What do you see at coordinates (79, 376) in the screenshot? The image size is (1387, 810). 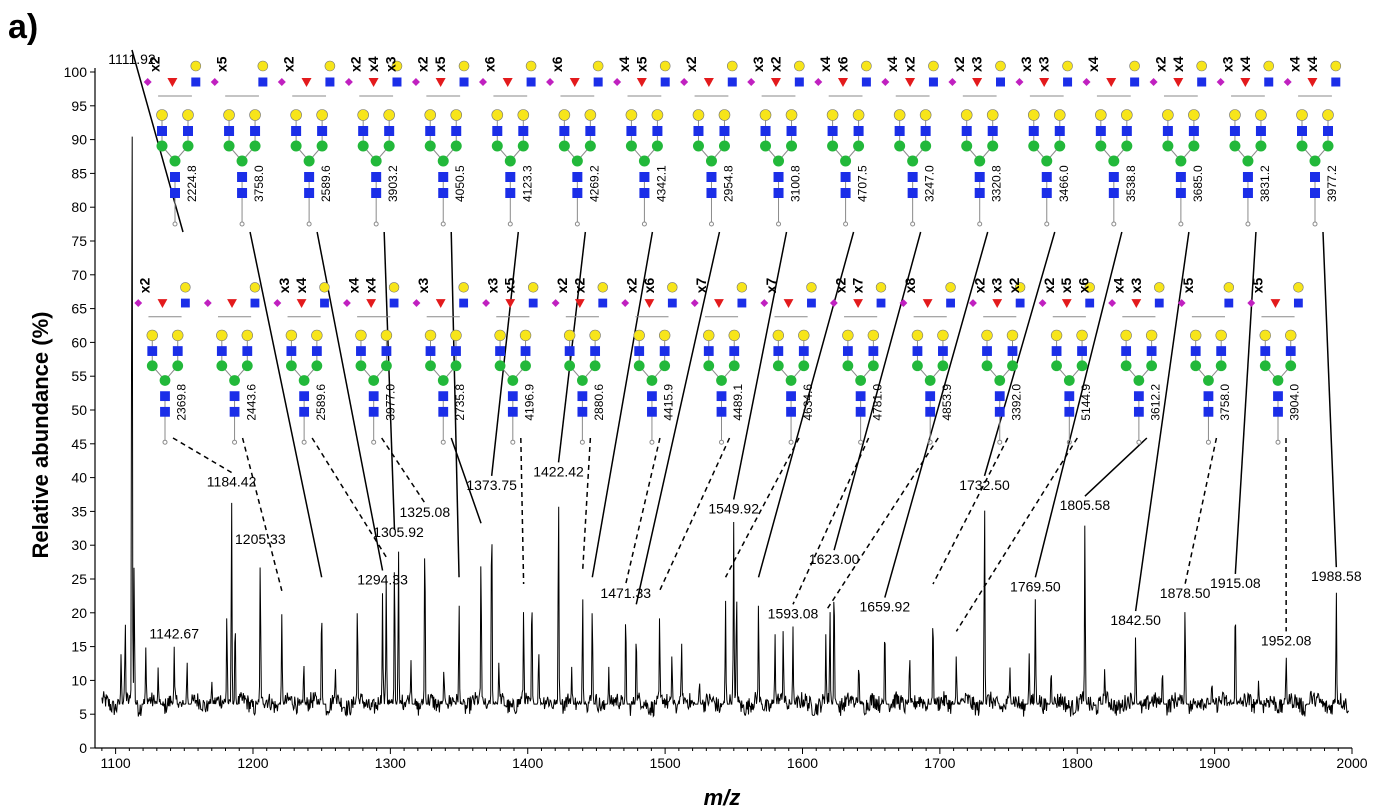 I see `y-tick-label: 55` at bounding box center [79, 376].